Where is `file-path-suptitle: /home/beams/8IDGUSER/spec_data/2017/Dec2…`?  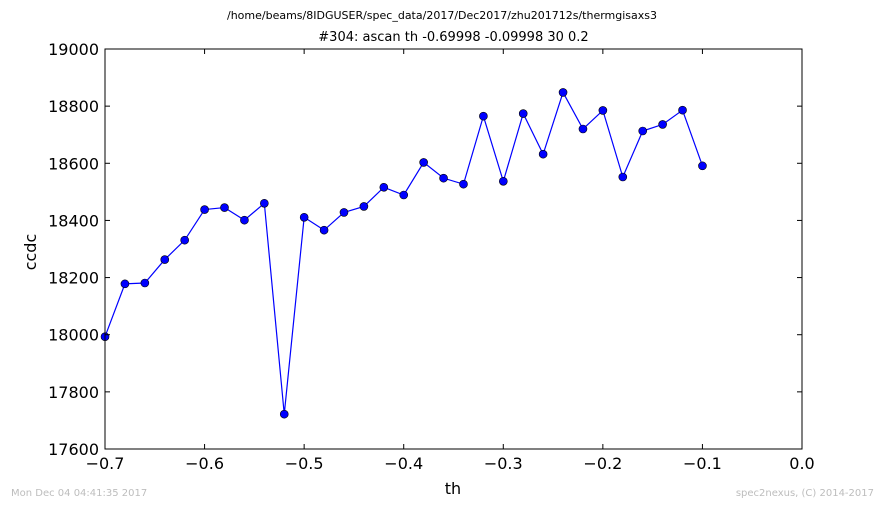 file-path-suptitle: /home/beams/8IDGUSER/spec_data/2017/Dec2… is located at coordinates (442, 15).